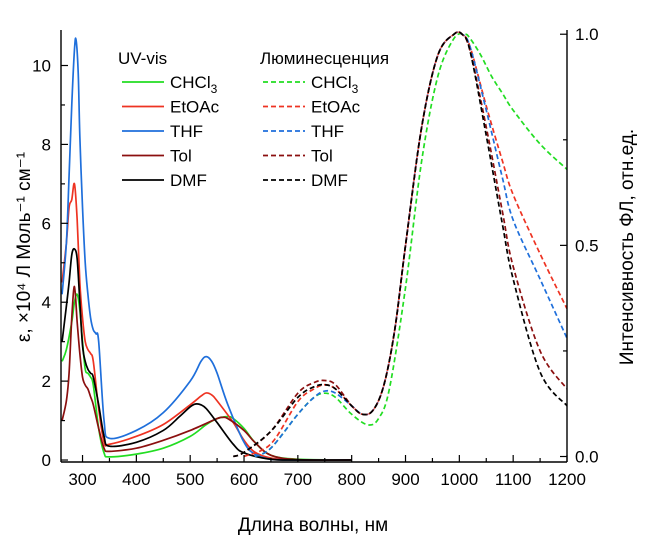 The width and height of the screenshot is (650, 548). I want to click on x-tick-label: 1000, so click(459, 479).